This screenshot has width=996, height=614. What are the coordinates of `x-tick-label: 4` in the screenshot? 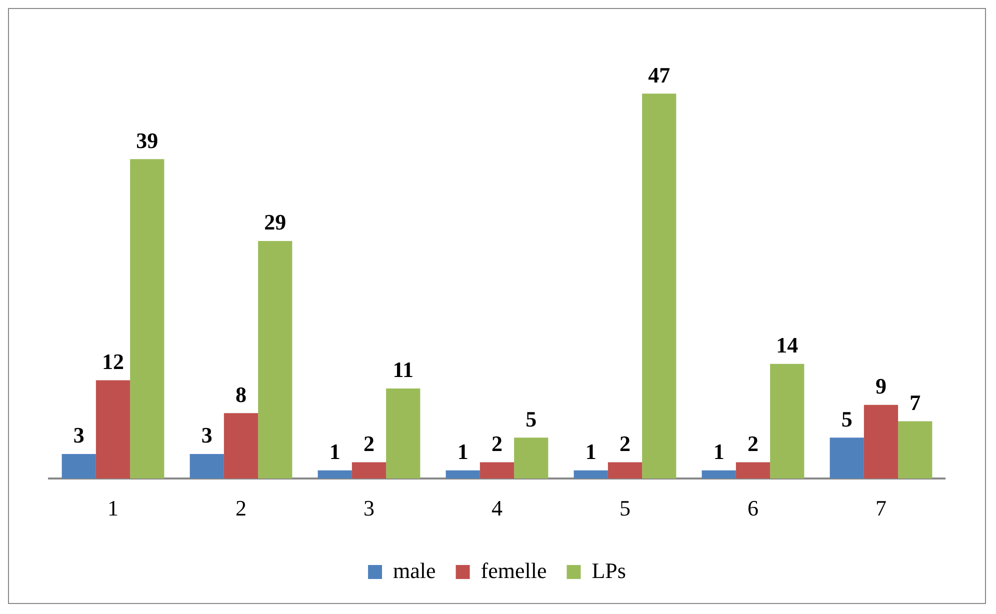 It's located at (497, 508).